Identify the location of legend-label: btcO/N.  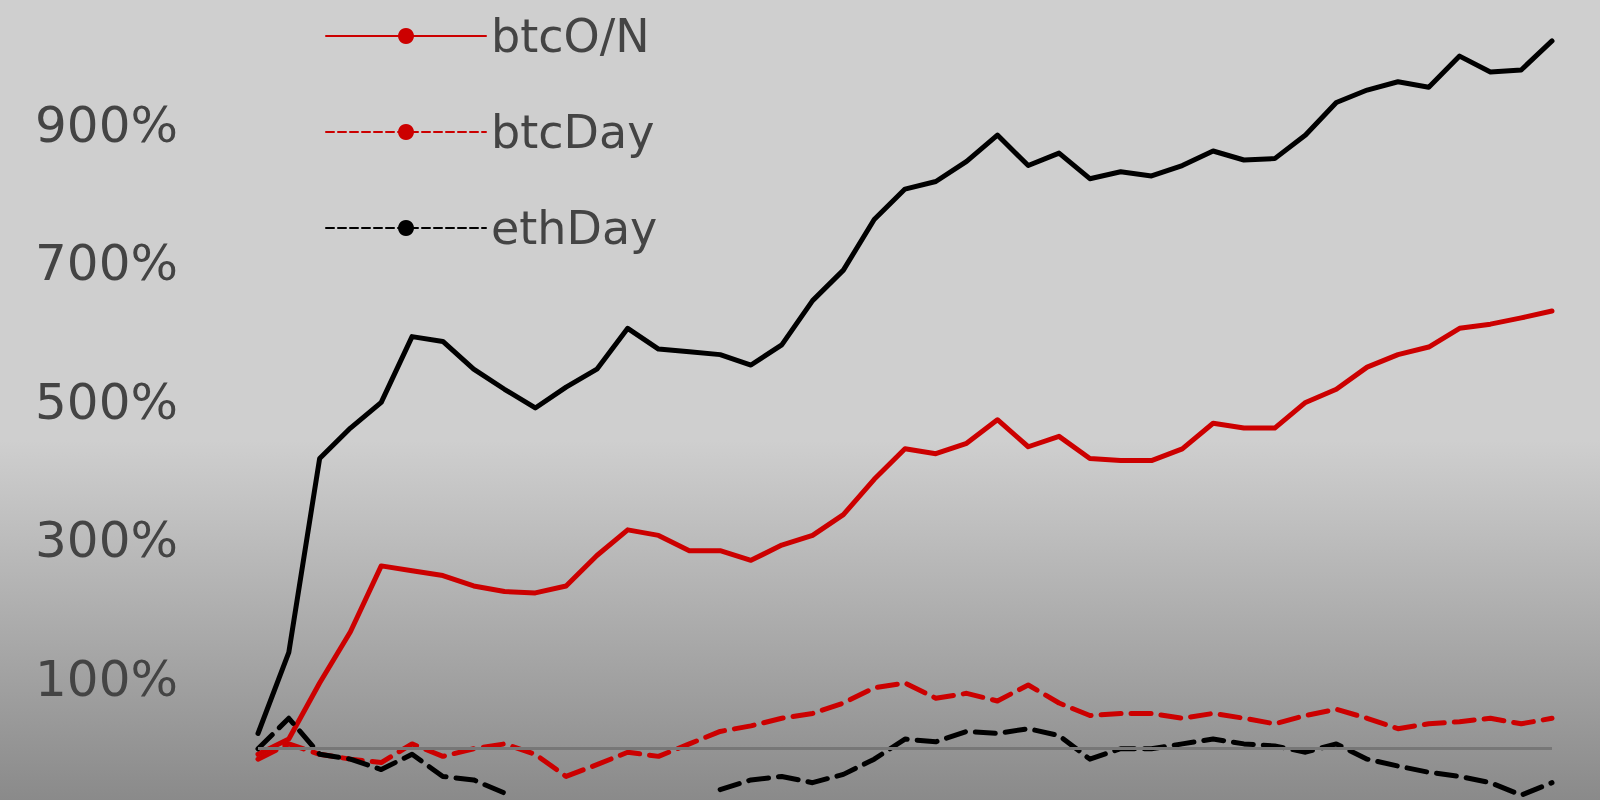
(570, 36).